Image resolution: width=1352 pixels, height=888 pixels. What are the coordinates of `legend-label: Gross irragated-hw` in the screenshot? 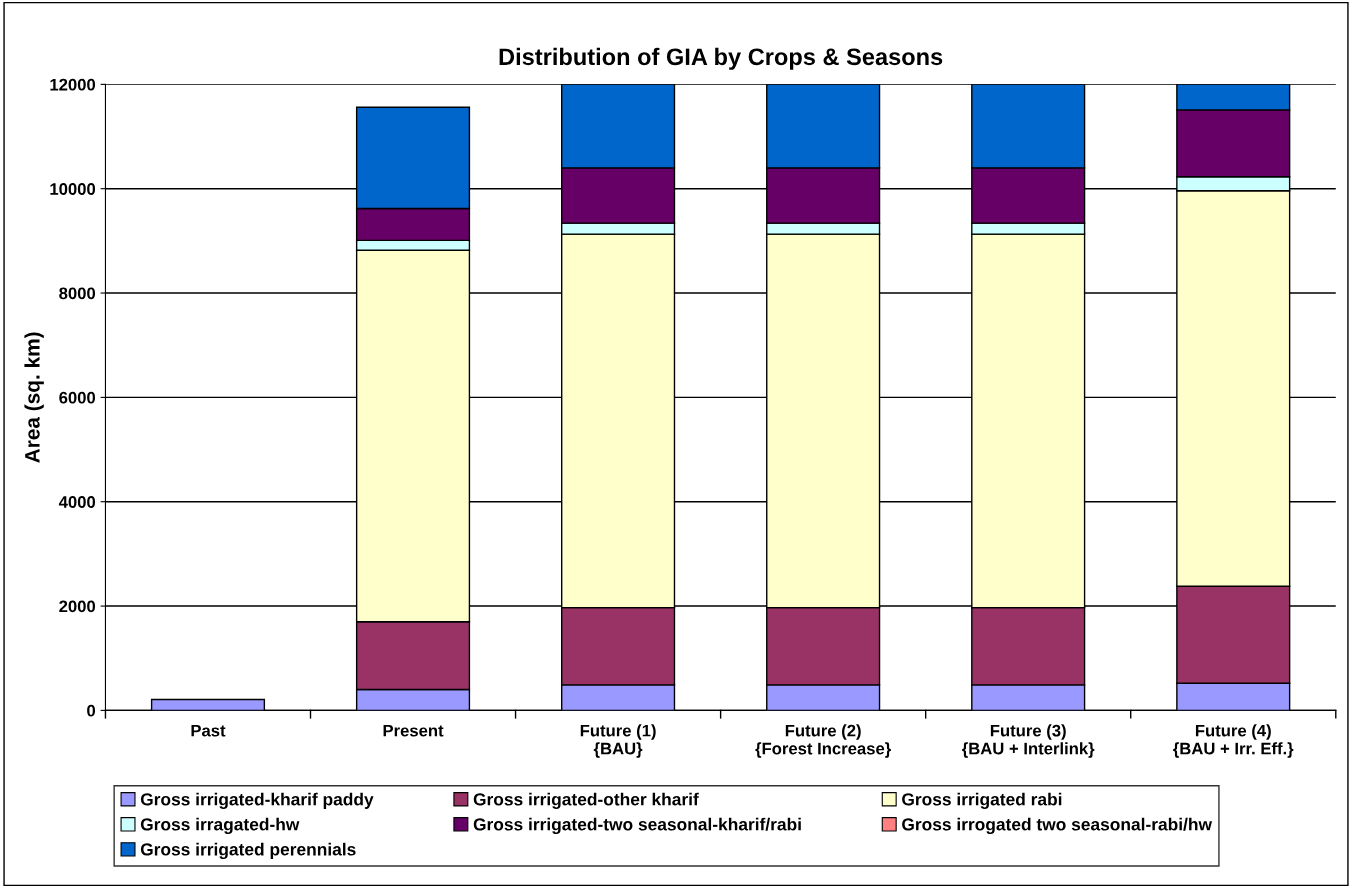 It's located at (220, 826).